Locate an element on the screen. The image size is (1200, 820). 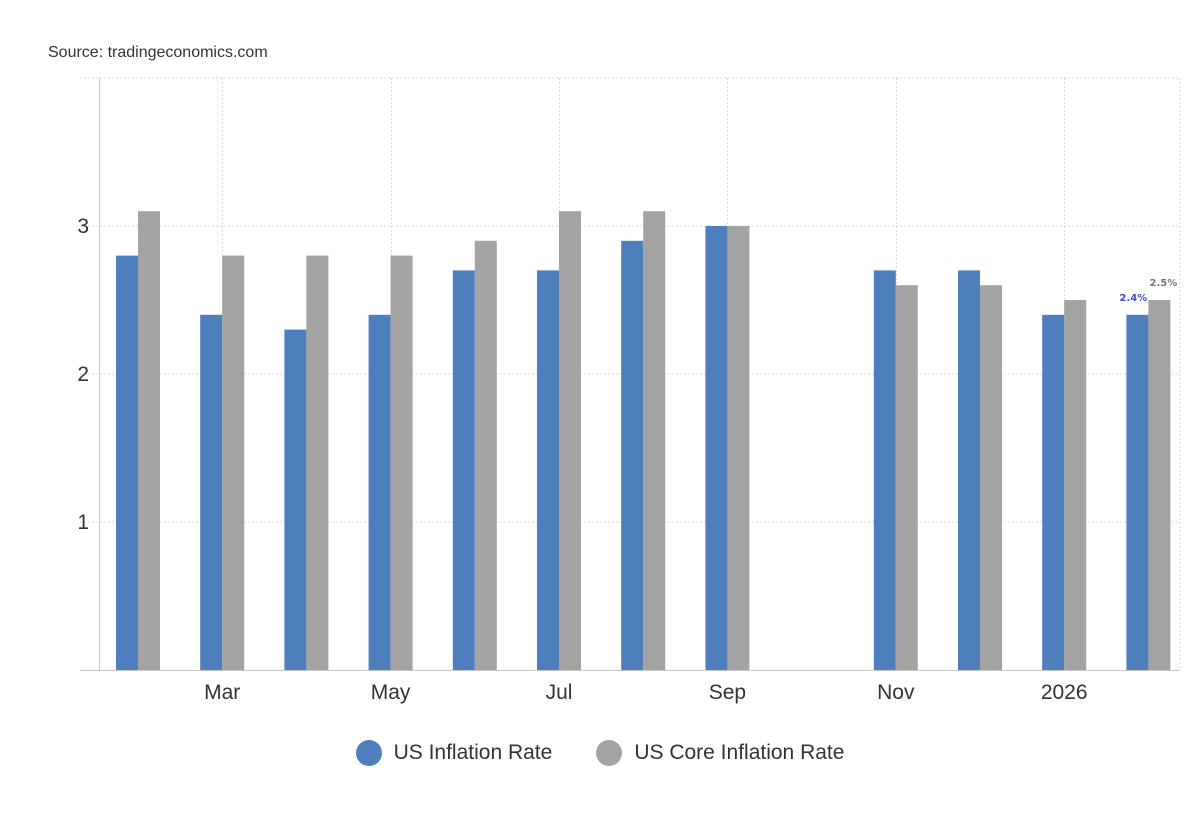
legend-swatch-us-core-inflation-rate is located at coordinates (609, 753).